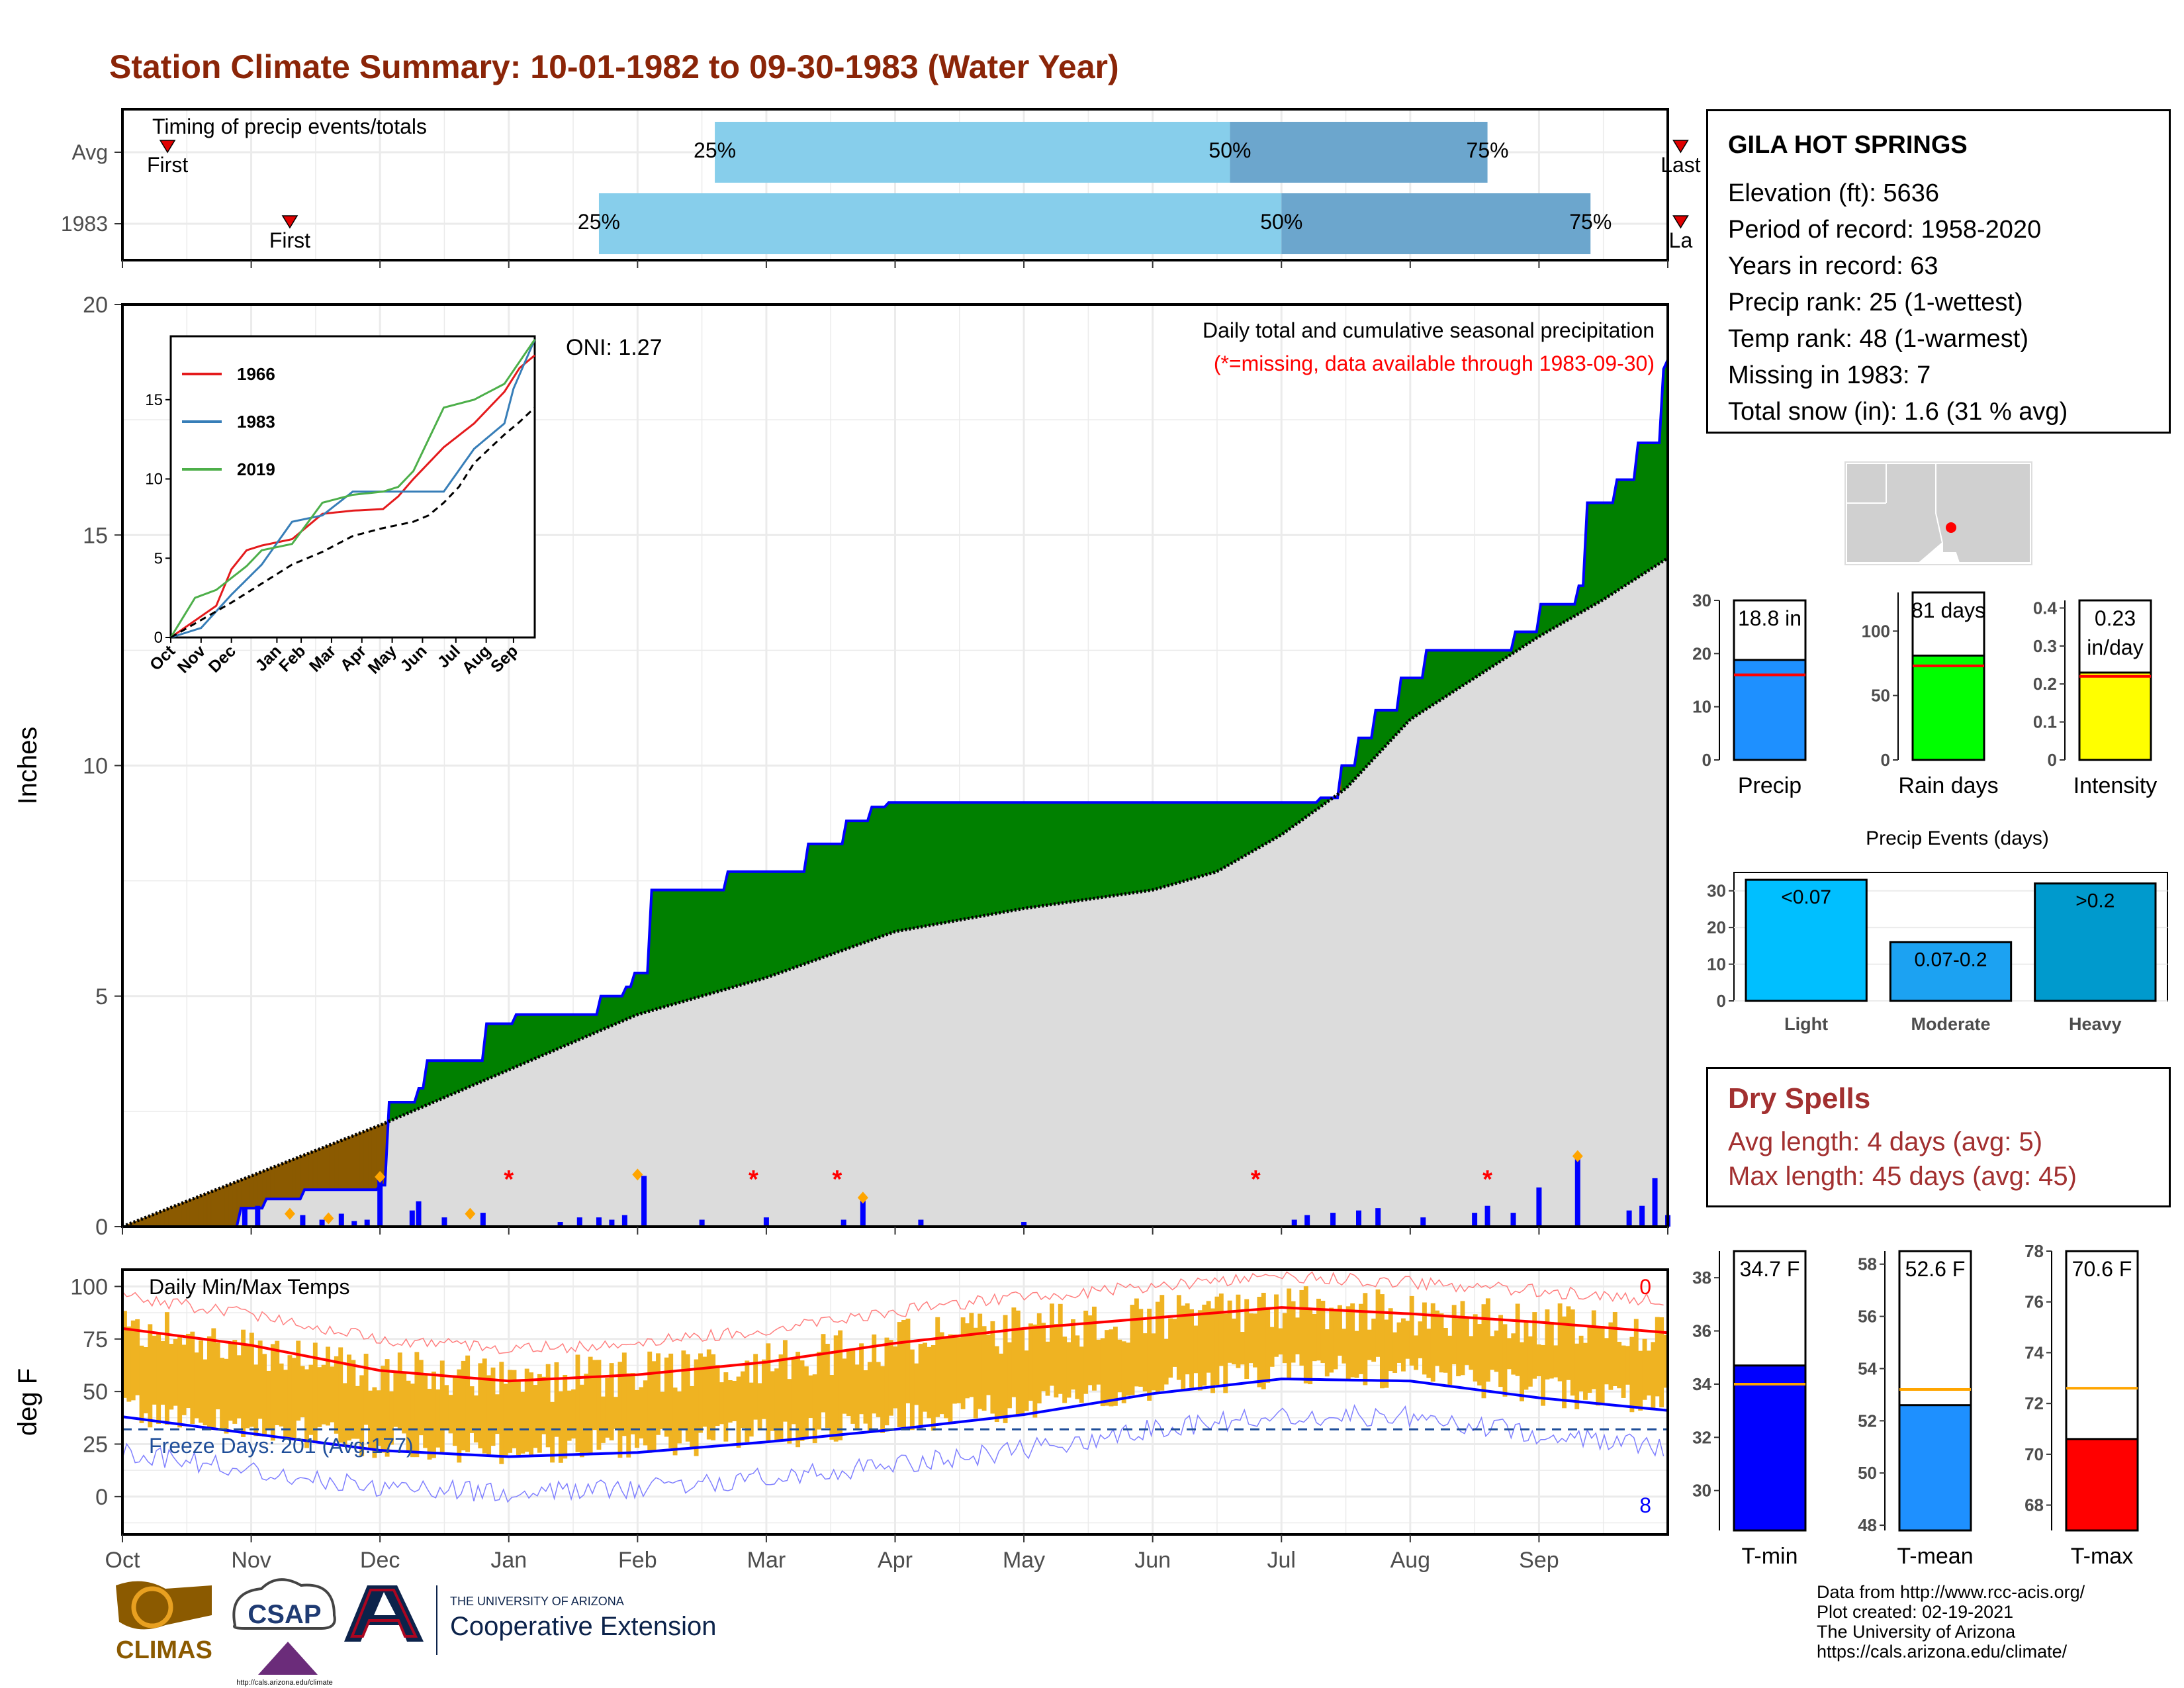 The width and height of the screenshot is (2184, 1688). Describe the element at coordinates (28, 766) in the screenshot. I see `precip-y-axis-label: Inches` at that location.